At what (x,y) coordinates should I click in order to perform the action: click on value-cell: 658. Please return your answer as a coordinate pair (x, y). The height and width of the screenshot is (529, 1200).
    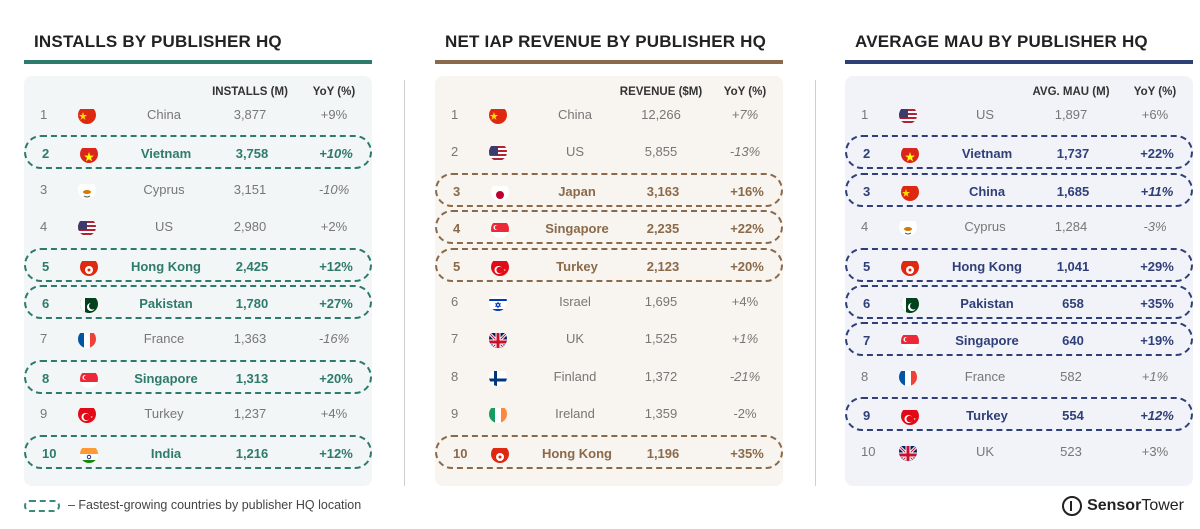
    Looking at the image, I should click on (1073, 303).